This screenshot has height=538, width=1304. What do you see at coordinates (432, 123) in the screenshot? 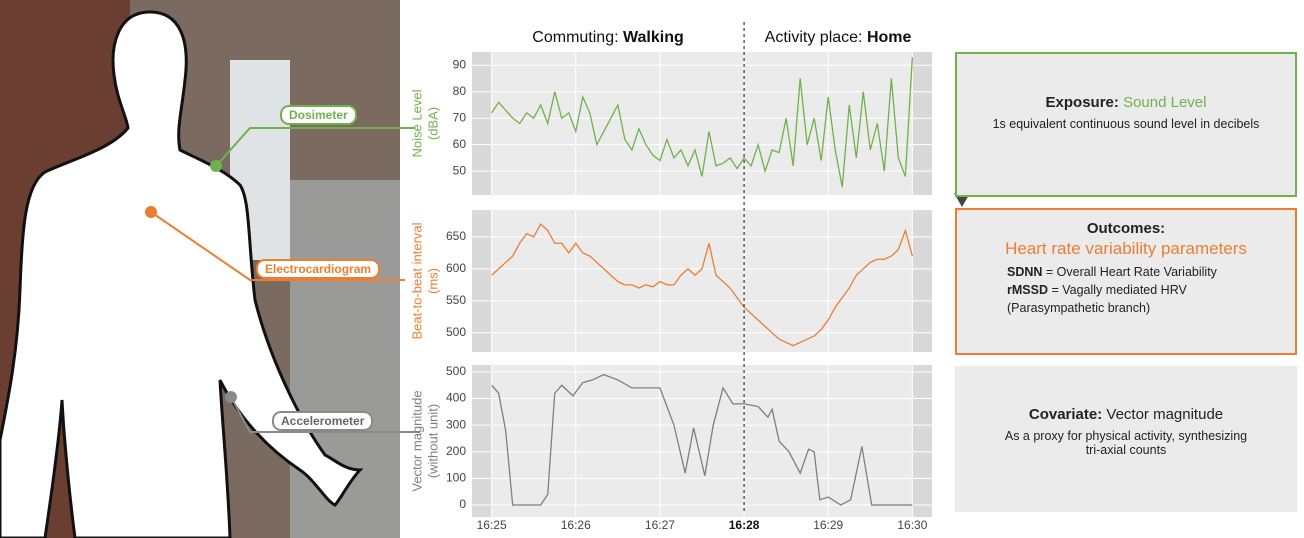
I see `y-axis-label: (dBA)` at bounding box center [432, 123].